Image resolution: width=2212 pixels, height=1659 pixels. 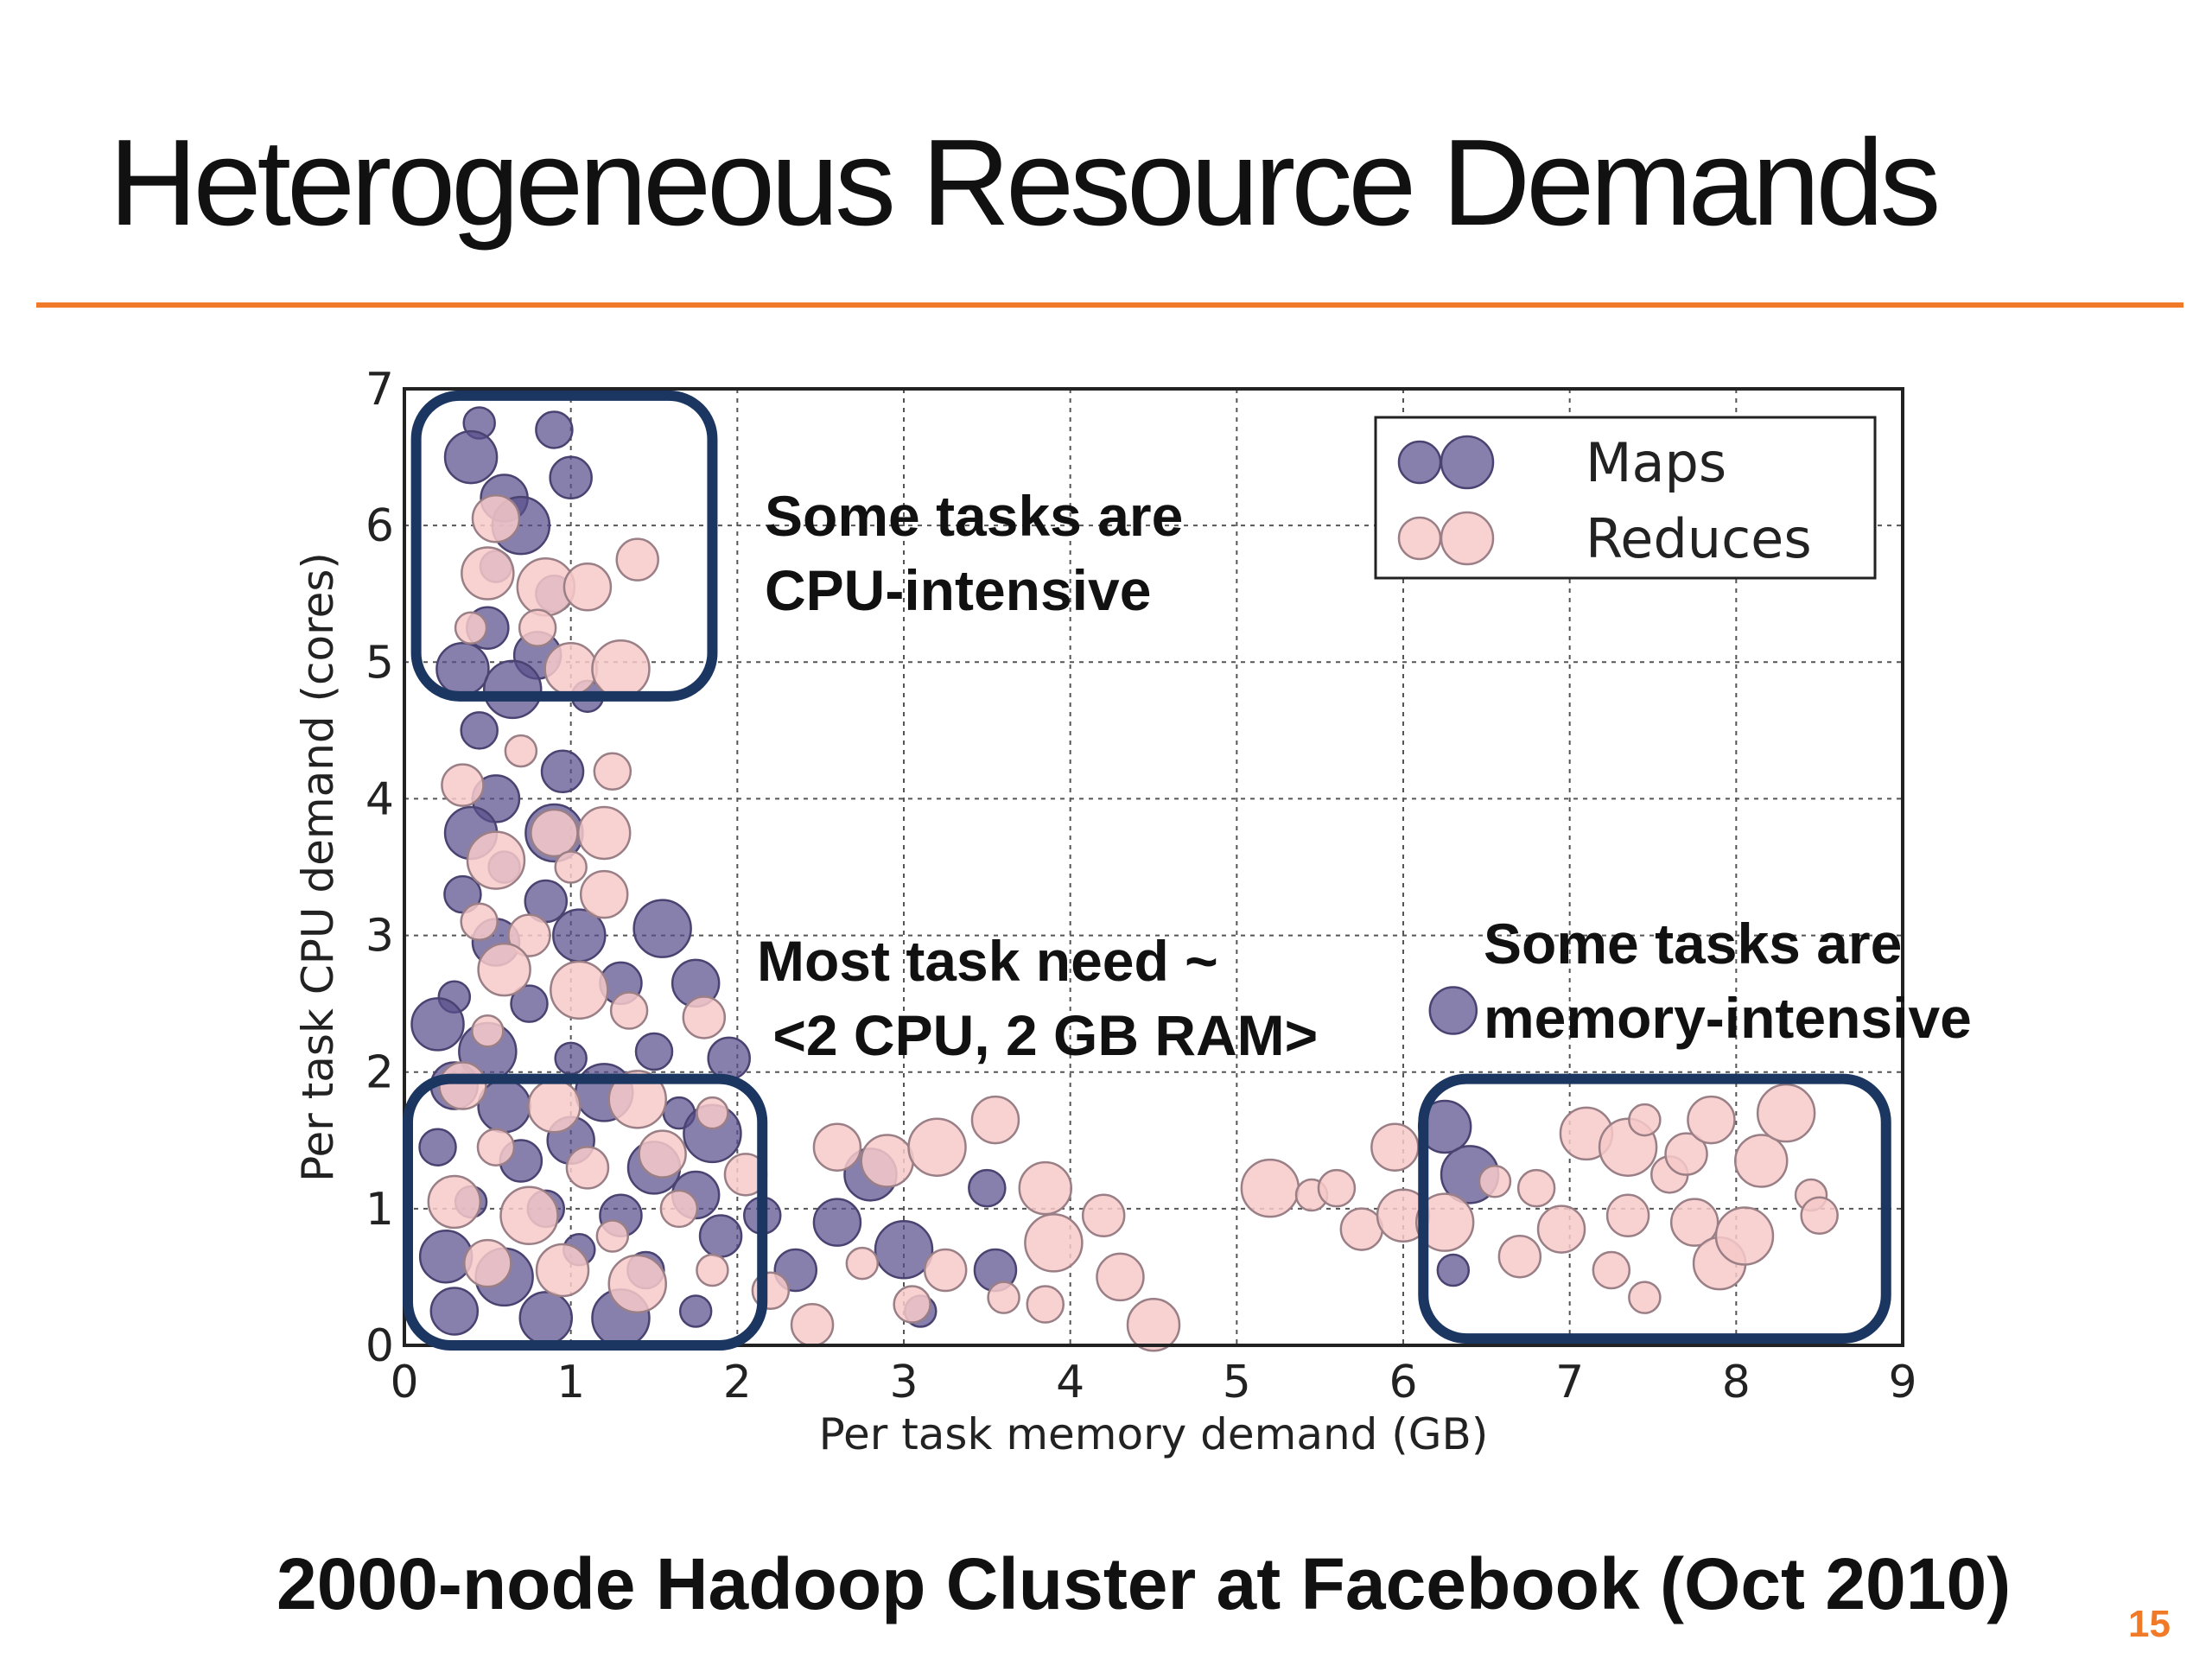 What do you see at coordinates (1237, 1382) in the screenshot?
I see `x-tick-label: 5` at bounding box center [1237, 1382].